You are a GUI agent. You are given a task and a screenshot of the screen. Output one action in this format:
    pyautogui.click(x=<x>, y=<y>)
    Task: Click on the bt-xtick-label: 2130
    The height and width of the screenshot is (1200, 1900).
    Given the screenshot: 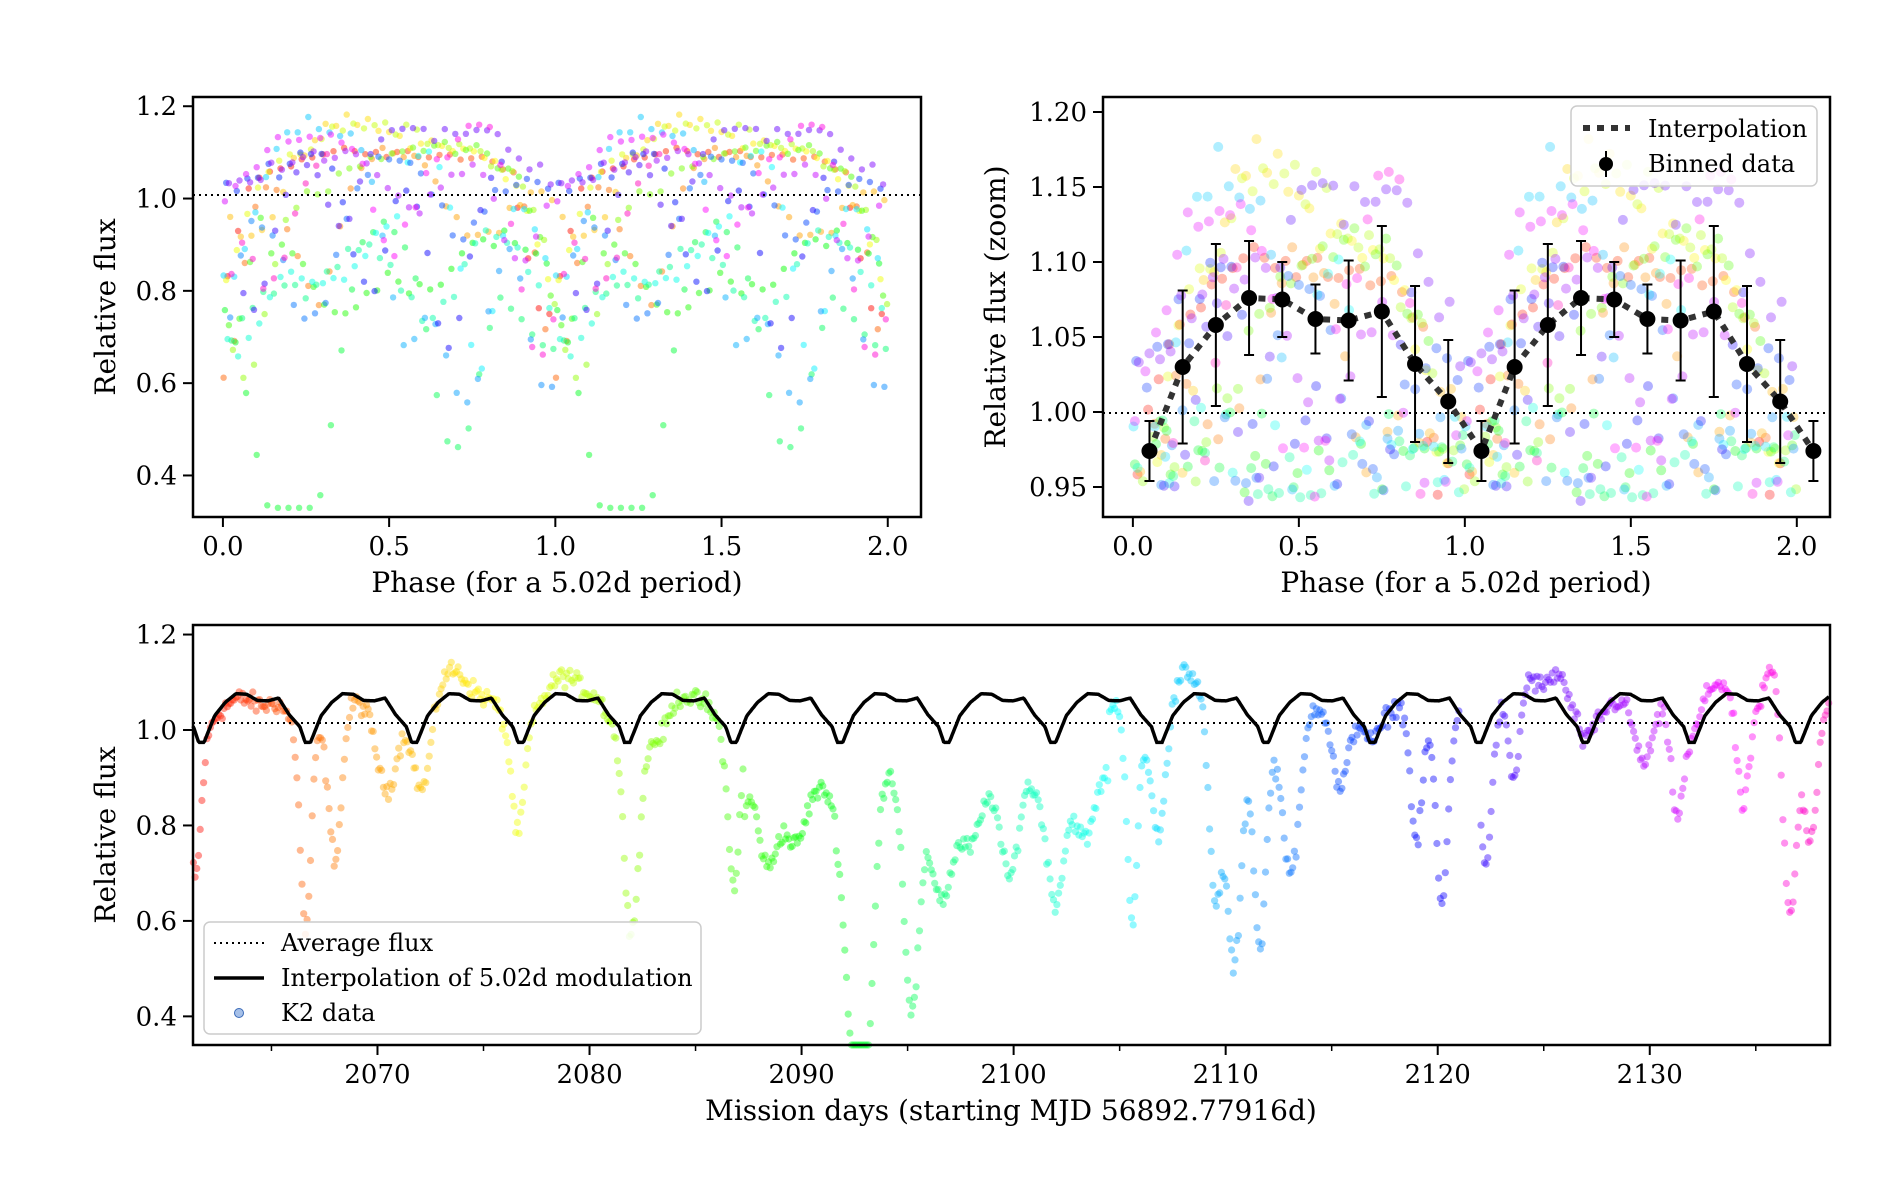 What is the action you would take?
    pyautogui.click(x=1650, y=1075)
    